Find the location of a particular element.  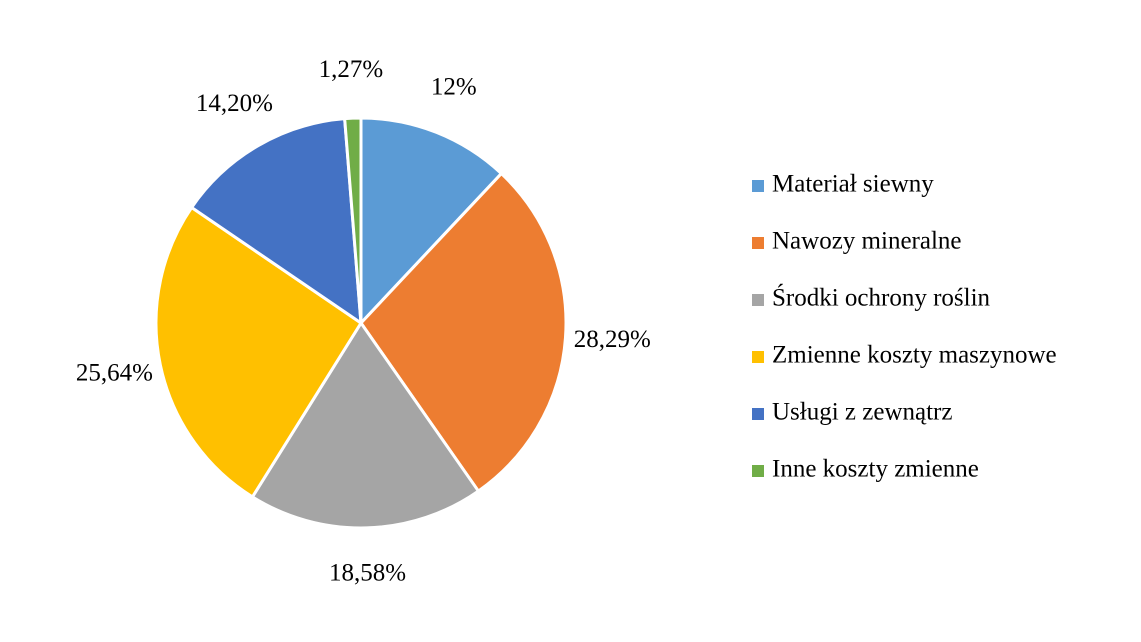

legend-label: Nawozy mineralne is located at coordinates (867, 241).